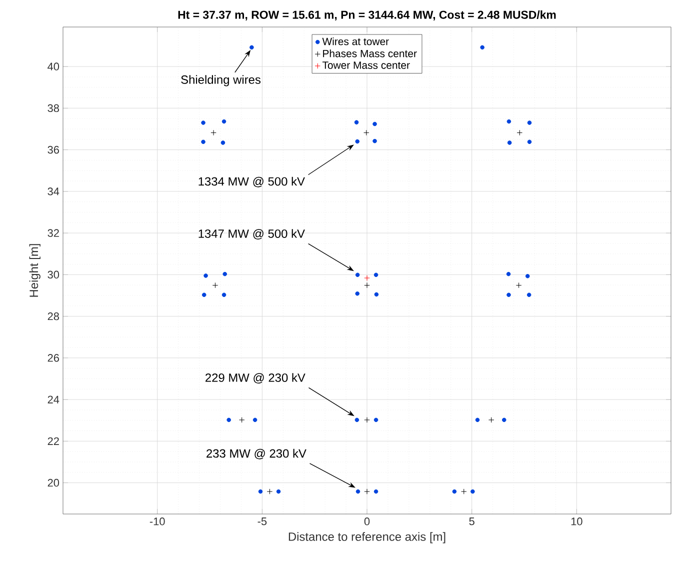 The width and height of the screenshot is (682, 568). I want to click on y-tick-label: 26, so click(53, 358).